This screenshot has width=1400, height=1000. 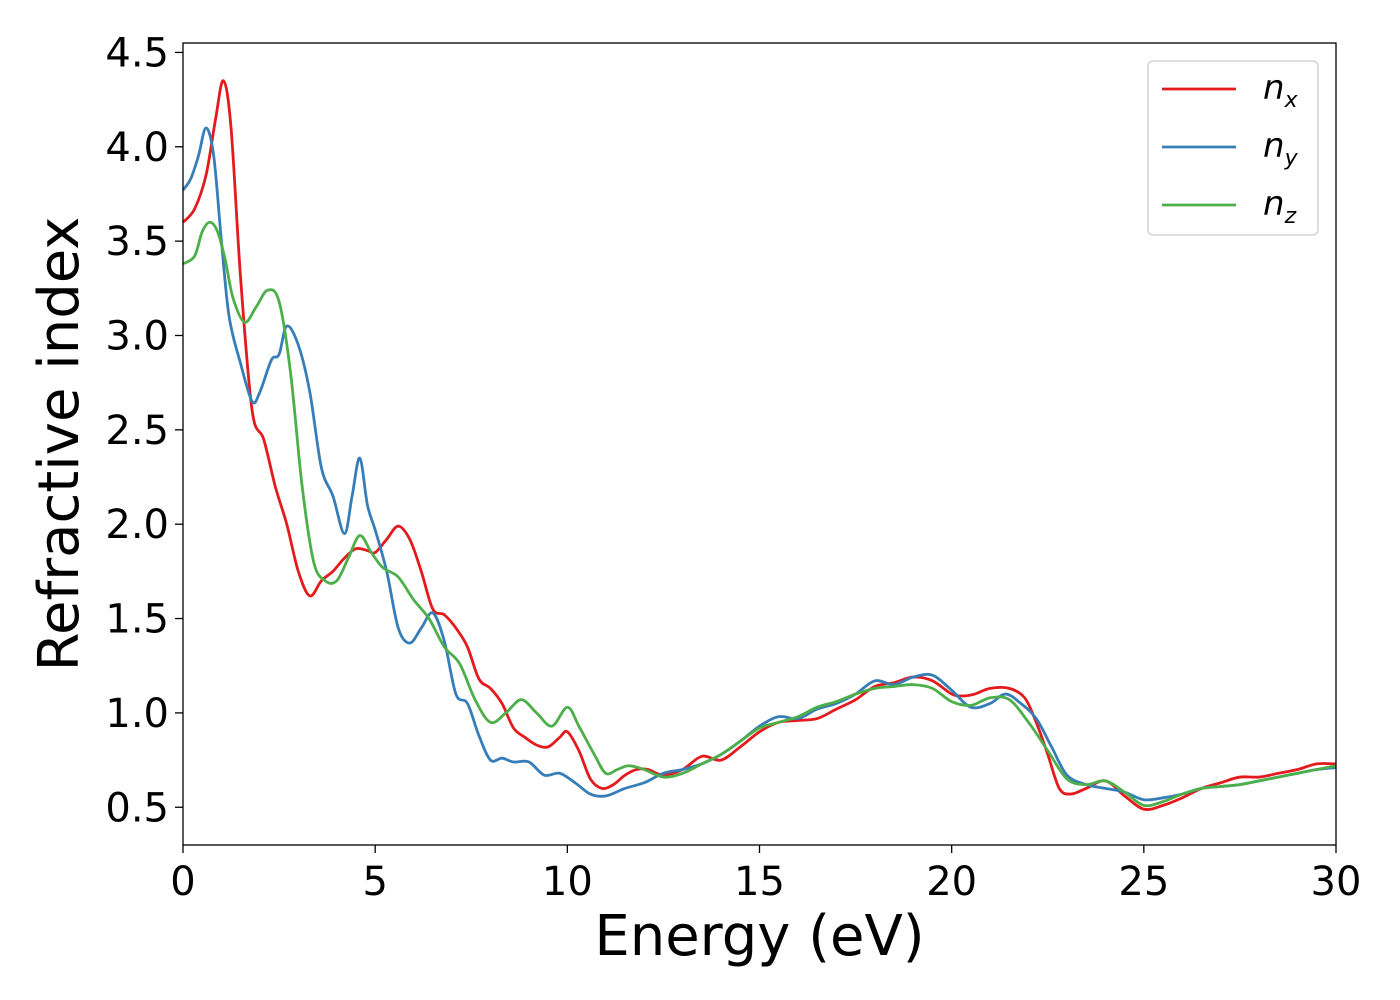 What do you see at coordinates (137, 336) in the screenshot?
I see `y-tick-label: 3.0` at bounding box center [137, 336].